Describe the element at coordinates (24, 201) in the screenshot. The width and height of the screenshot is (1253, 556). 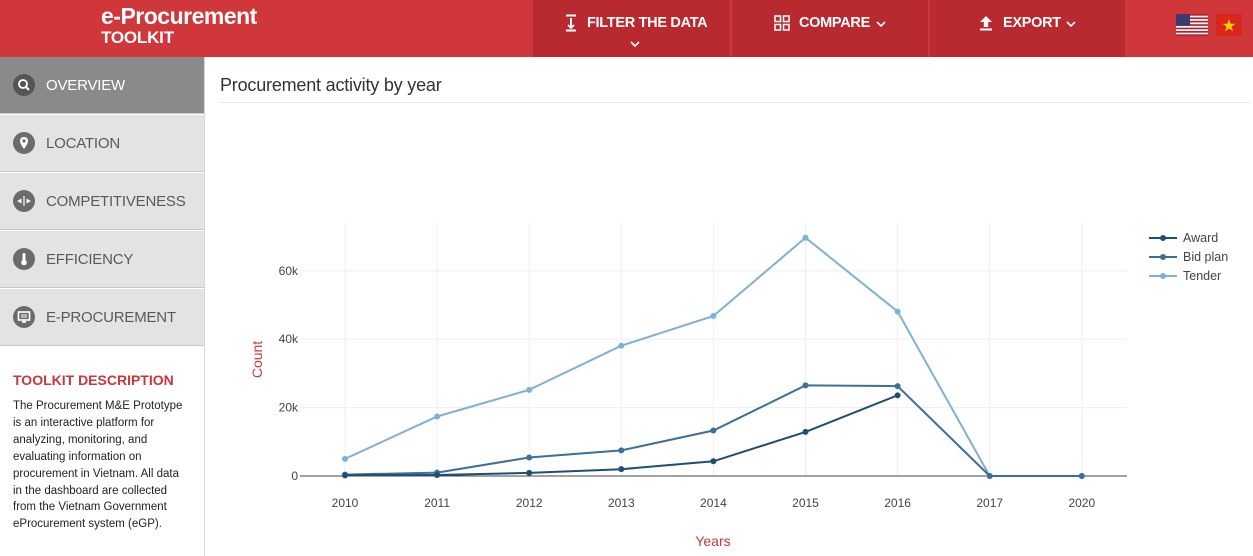
I see `compete-arrows-icon` at that location.